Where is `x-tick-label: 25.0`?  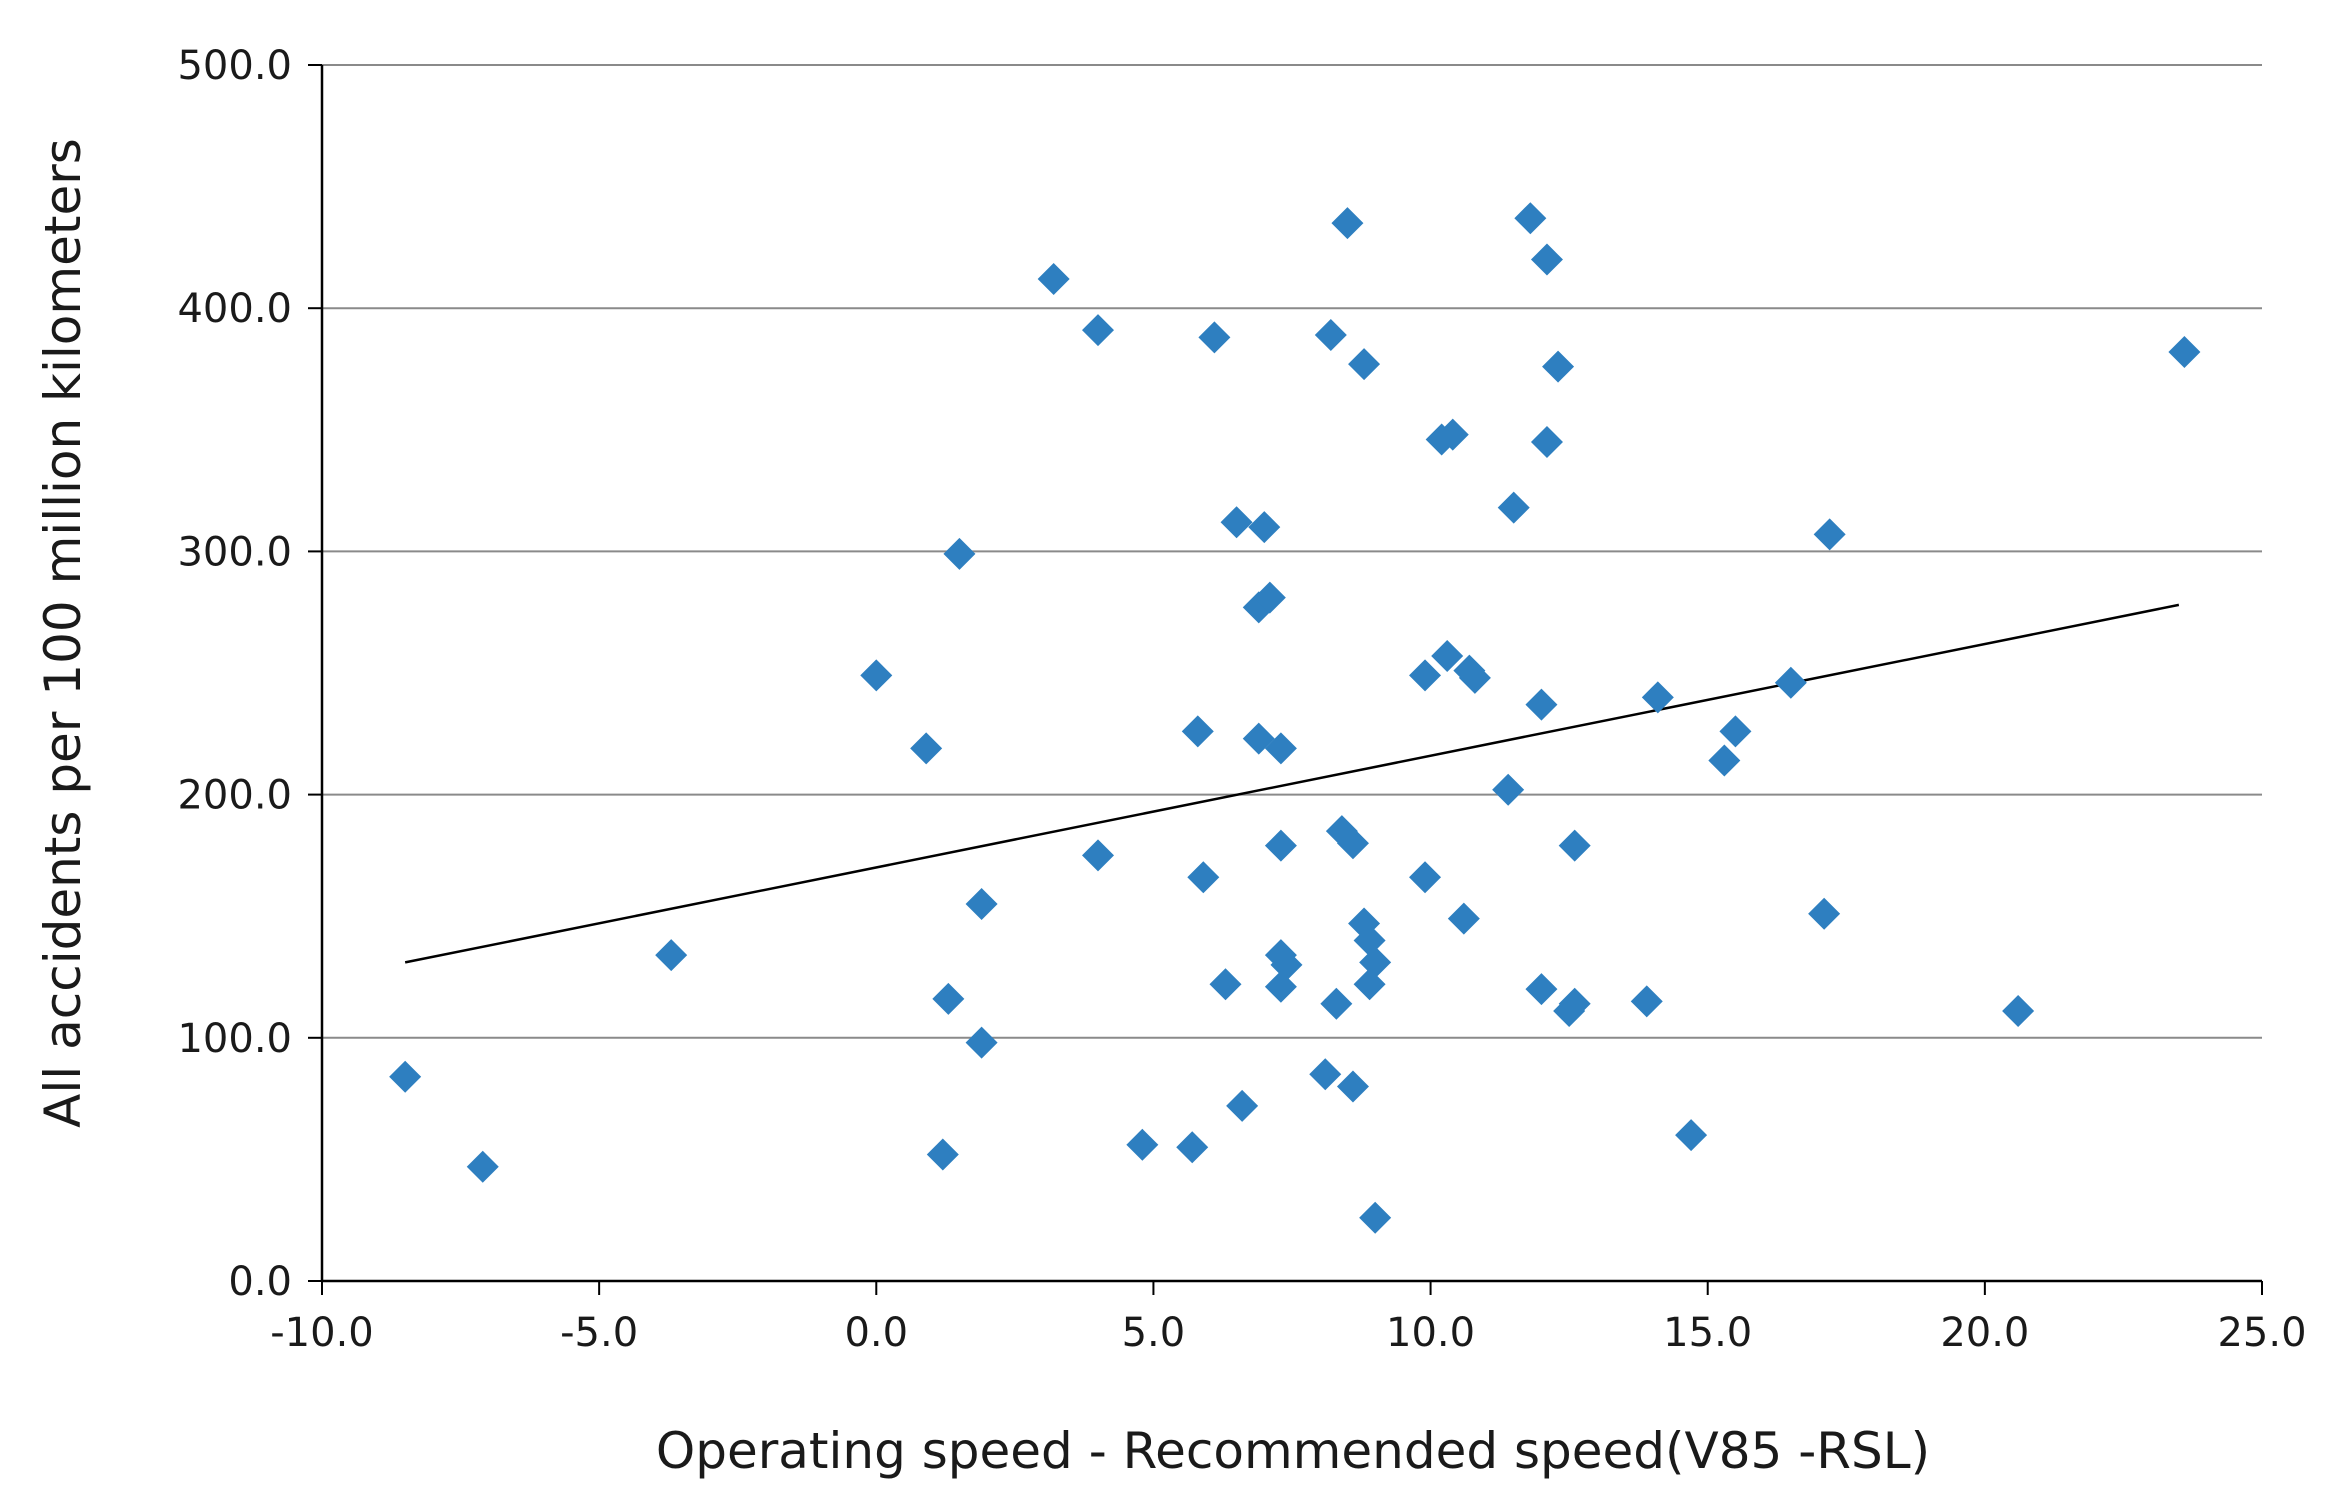
x-tick-label: 25.0 is located at coordinates (2261, 1333).